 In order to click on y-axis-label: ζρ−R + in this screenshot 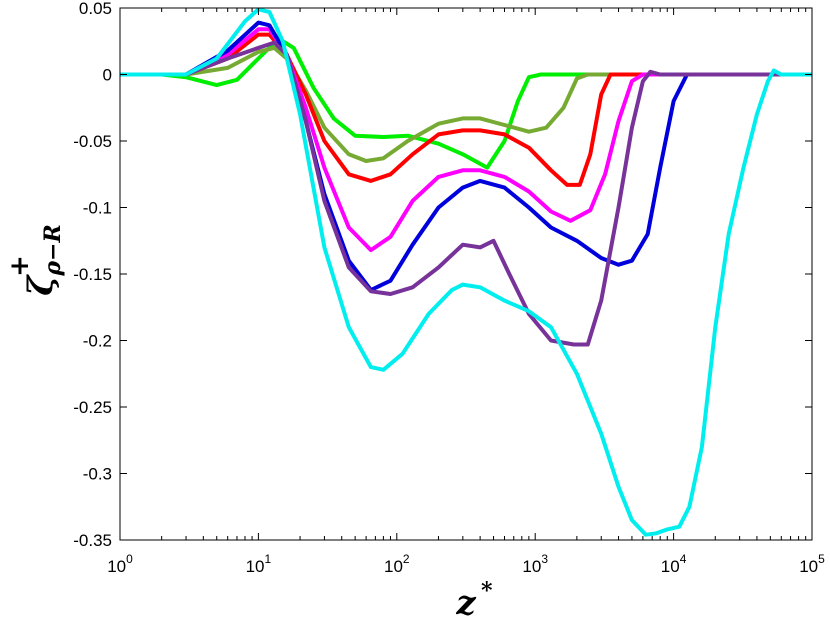, I will do `click(35, 260)`.